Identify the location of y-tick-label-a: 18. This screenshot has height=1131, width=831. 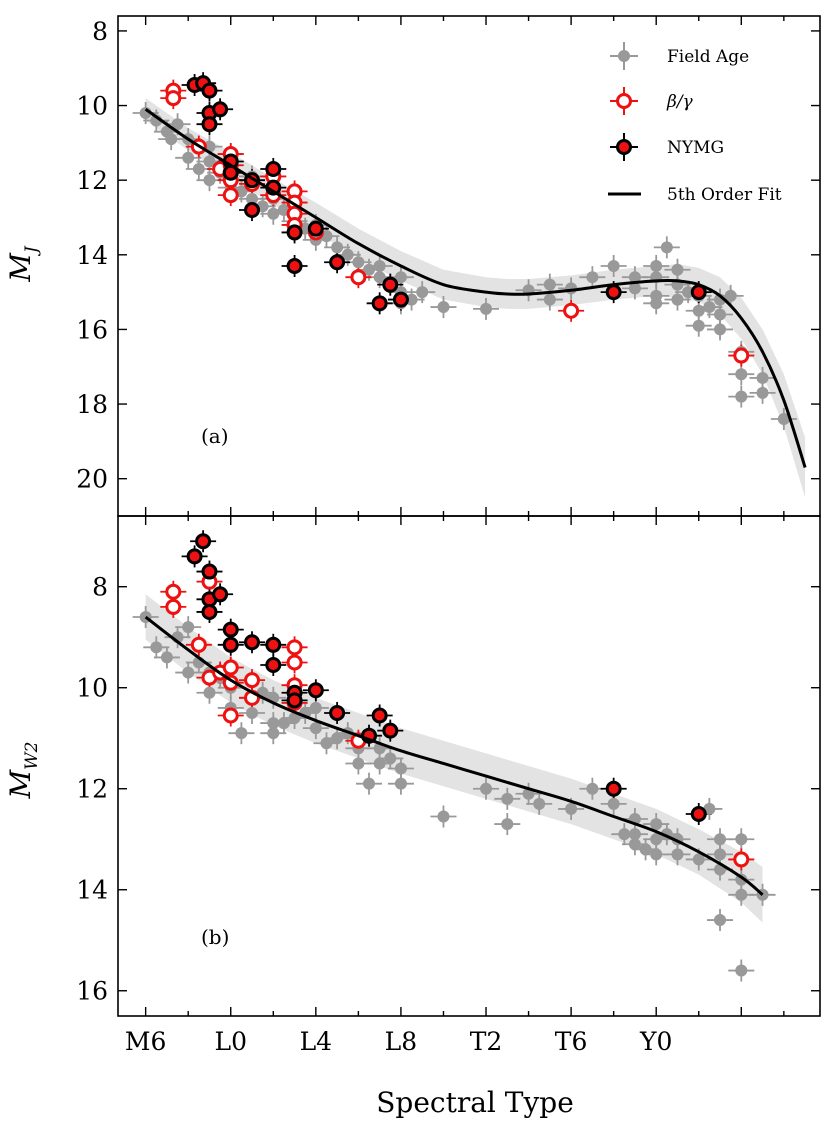
(92, 404).